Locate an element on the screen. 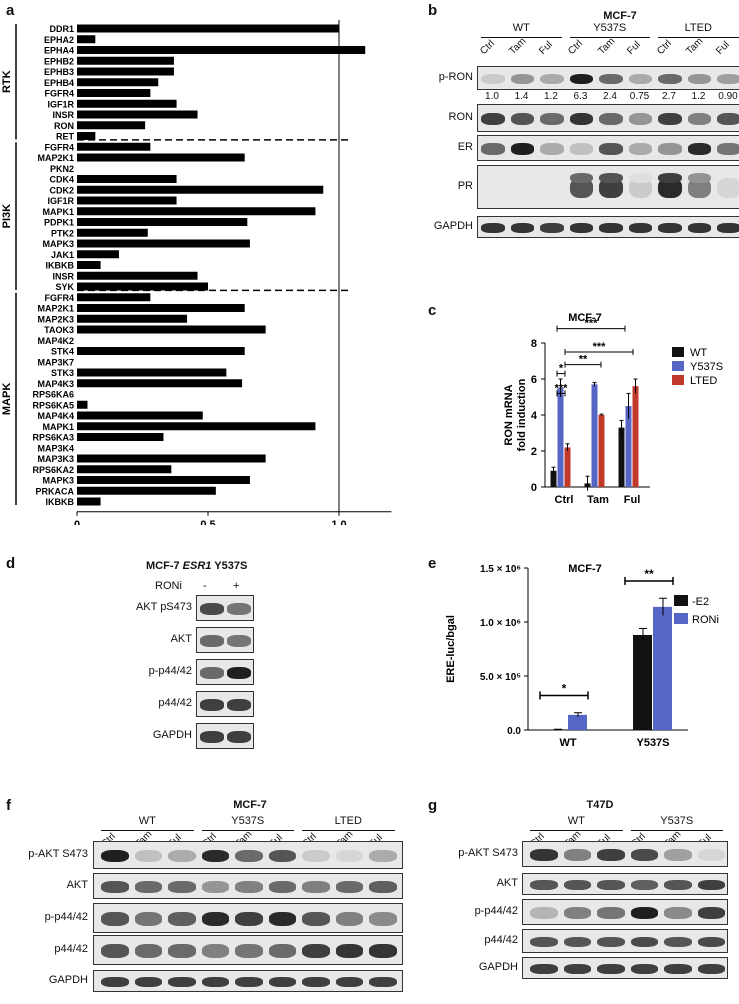 The image size is (739, 1004). y-tick-label: MAP4K2 is located at coordinates (55, 341).